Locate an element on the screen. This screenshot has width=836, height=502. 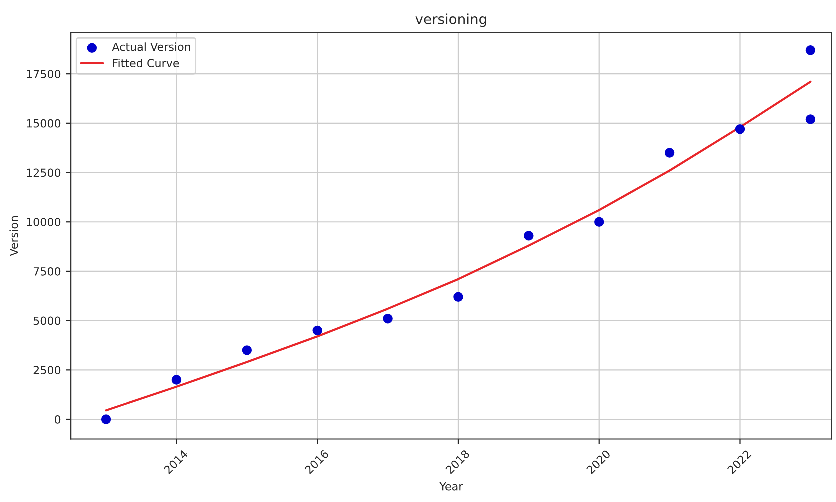
y-axis-title: Version is located at coordinates (14, 236).